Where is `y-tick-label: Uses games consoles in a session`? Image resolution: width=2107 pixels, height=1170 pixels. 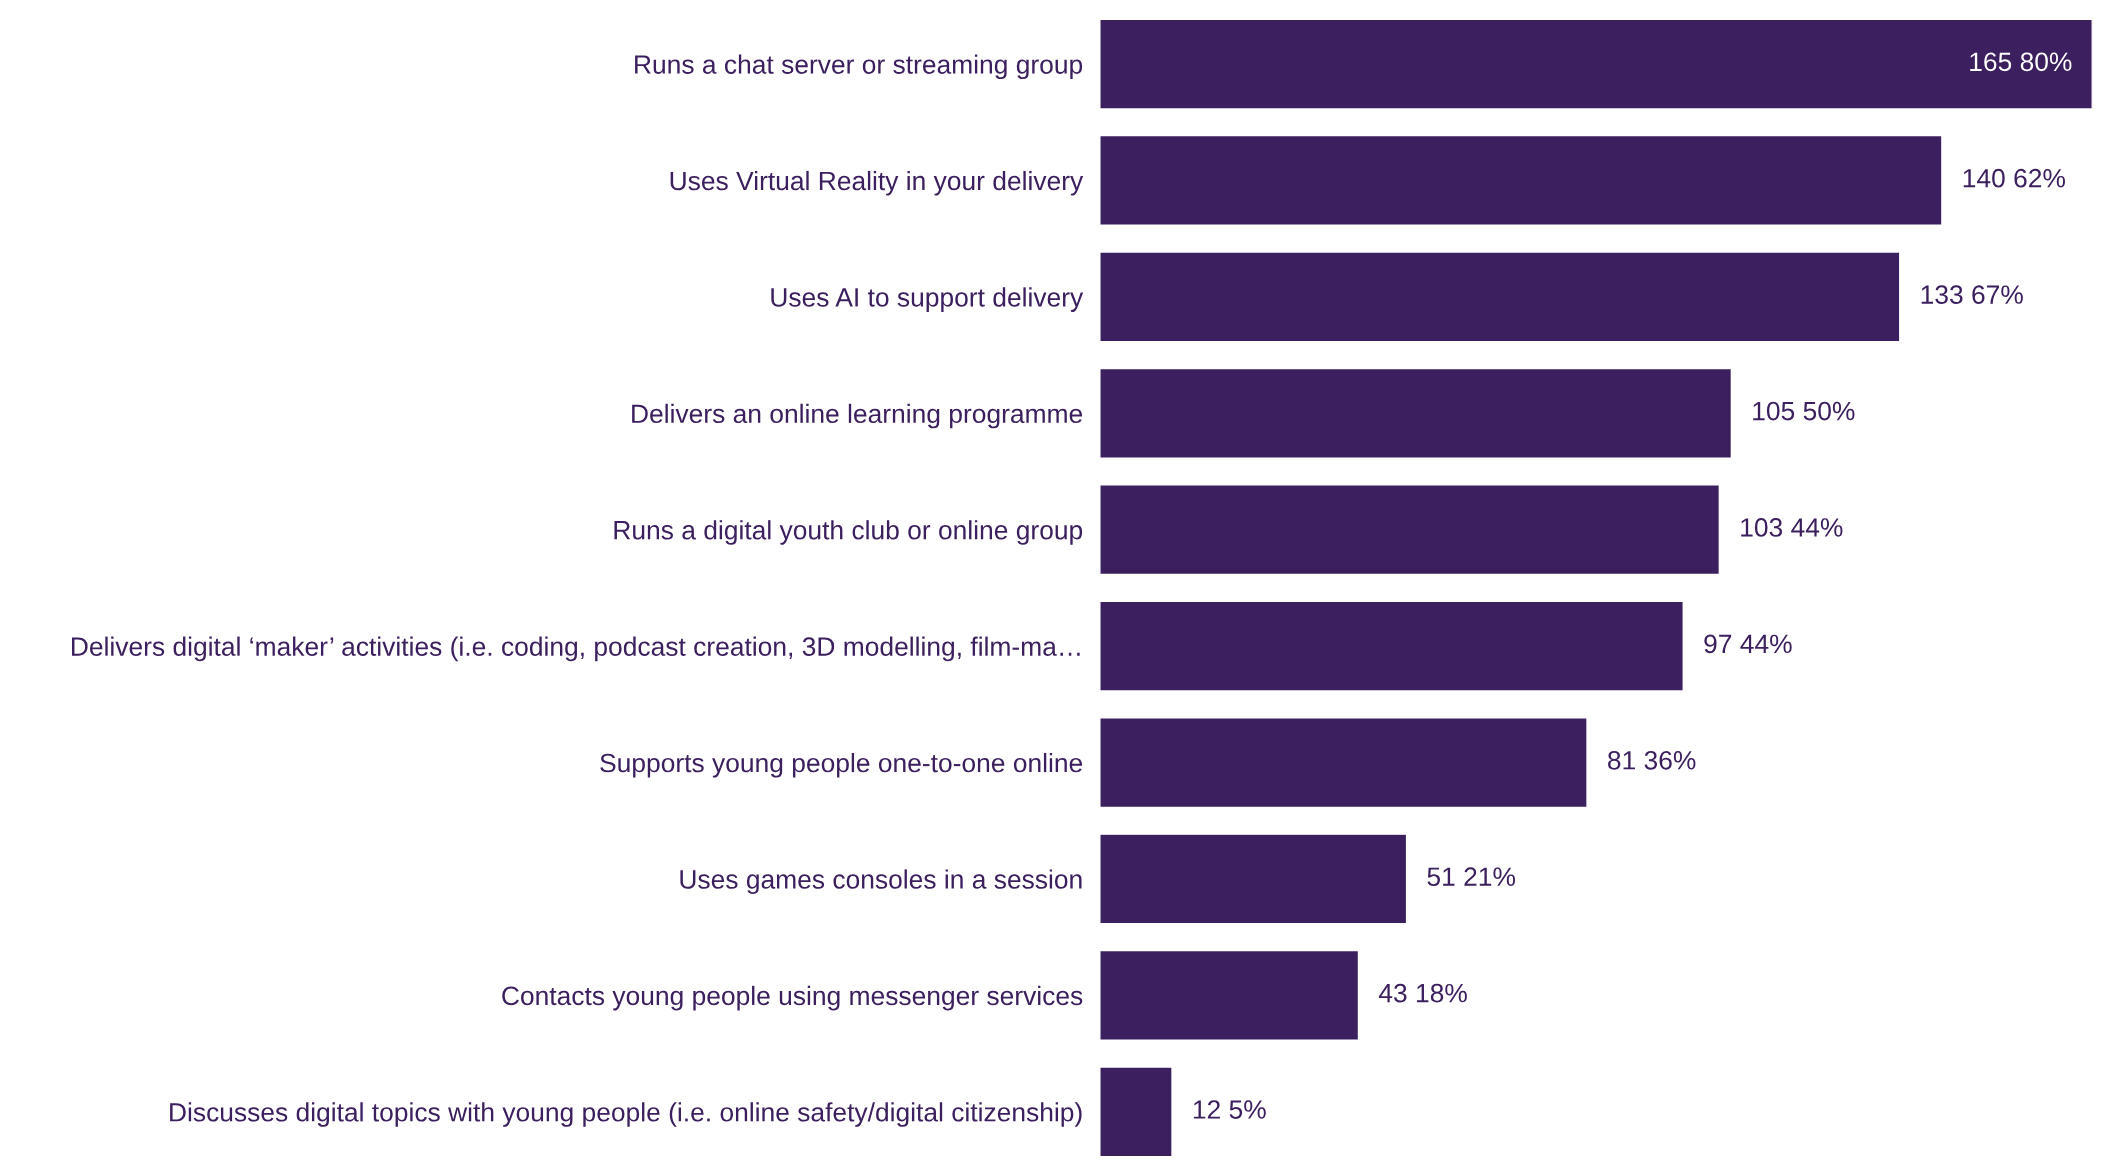 y-tick-label: Uses games consoles in a session is located at coordinates (881, 881).